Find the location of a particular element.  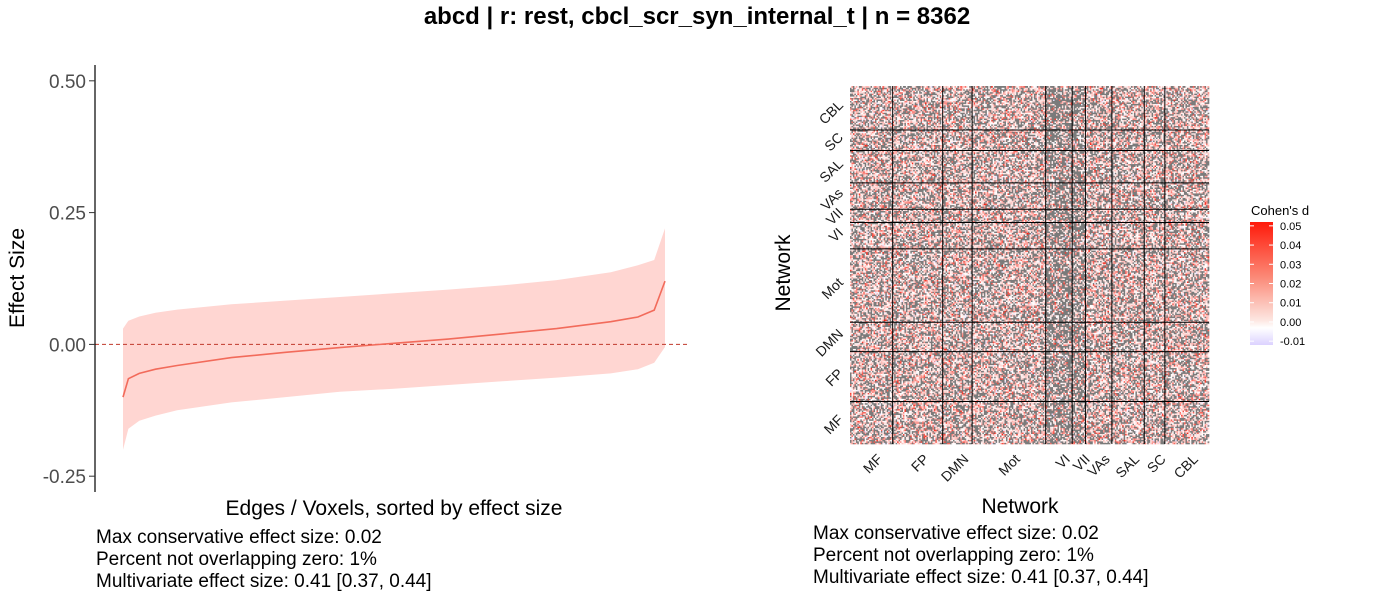

y-tick-label: -0.25 is located at coordinates (64, 477).